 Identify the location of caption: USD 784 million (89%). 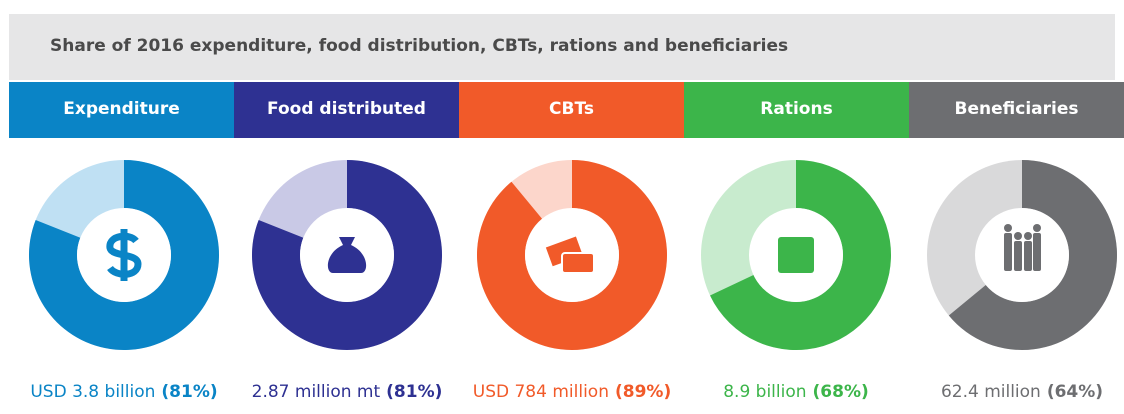
(572, 392).